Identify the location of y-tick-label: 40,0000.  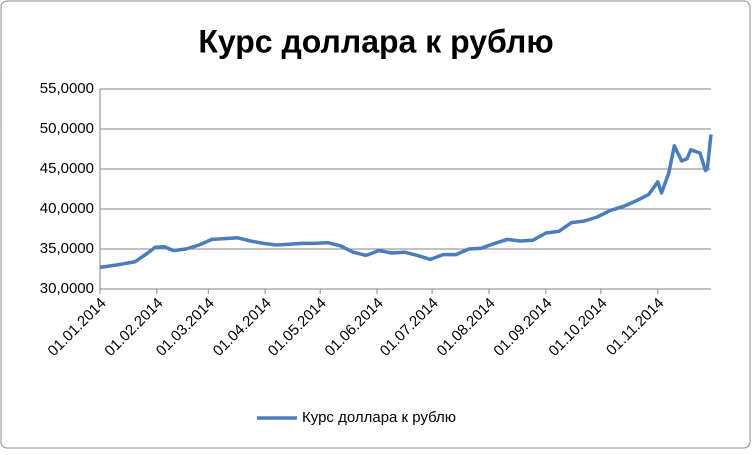
(67, 208).